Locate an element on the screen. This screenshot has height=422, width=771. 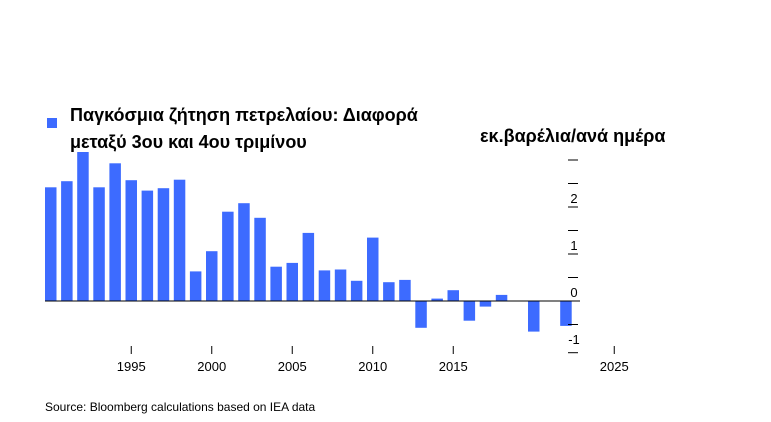
bar-2002 is located at coordinates (244, 252).